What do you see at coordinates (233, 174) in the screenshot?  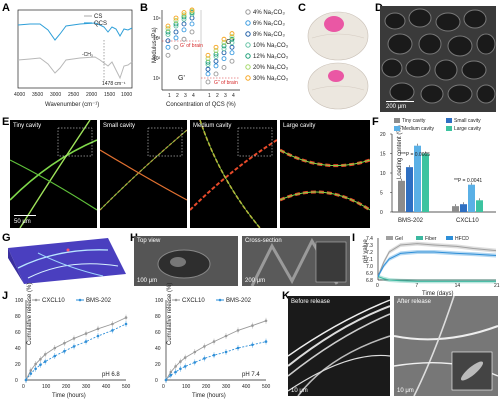 I see `fluorescence-medium-cavity: Medium cavity` at bounding box center [233, 174].